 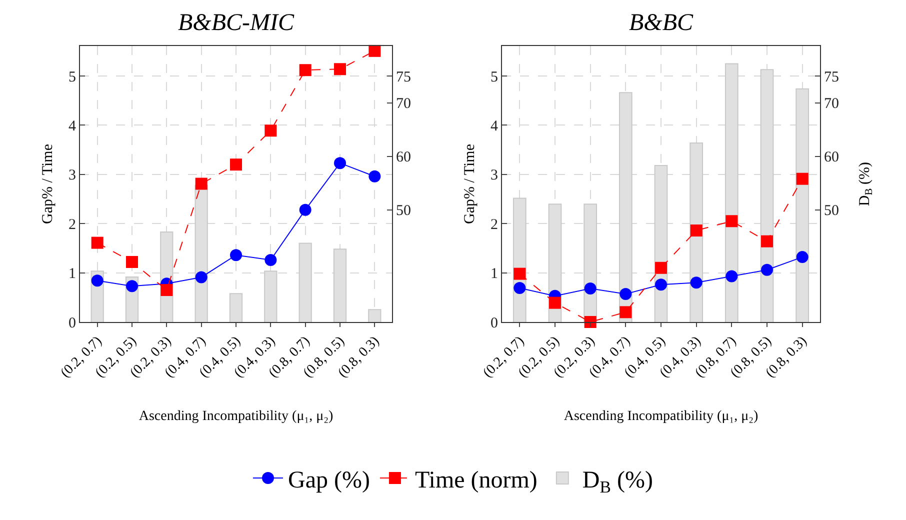 I want to click on legend-label: D$_{B}$ (%), so click(x=617, y=481).